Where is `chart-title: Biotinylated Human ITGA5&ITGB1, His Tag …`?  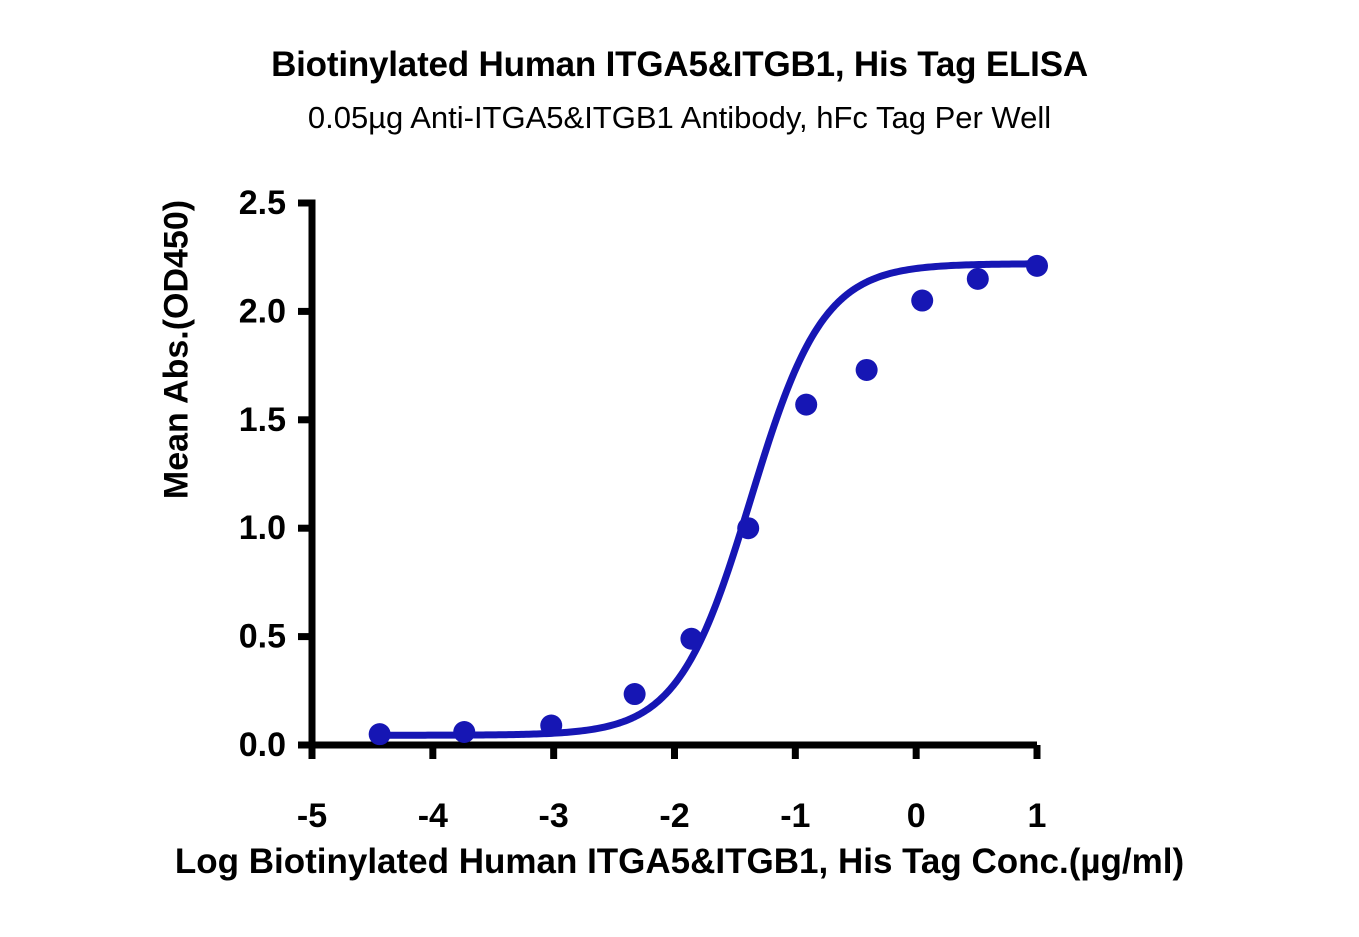 chart-title: Biotinylated Human ITGA5&ITGB1, His Tag … is located at coordinates (679, 64).